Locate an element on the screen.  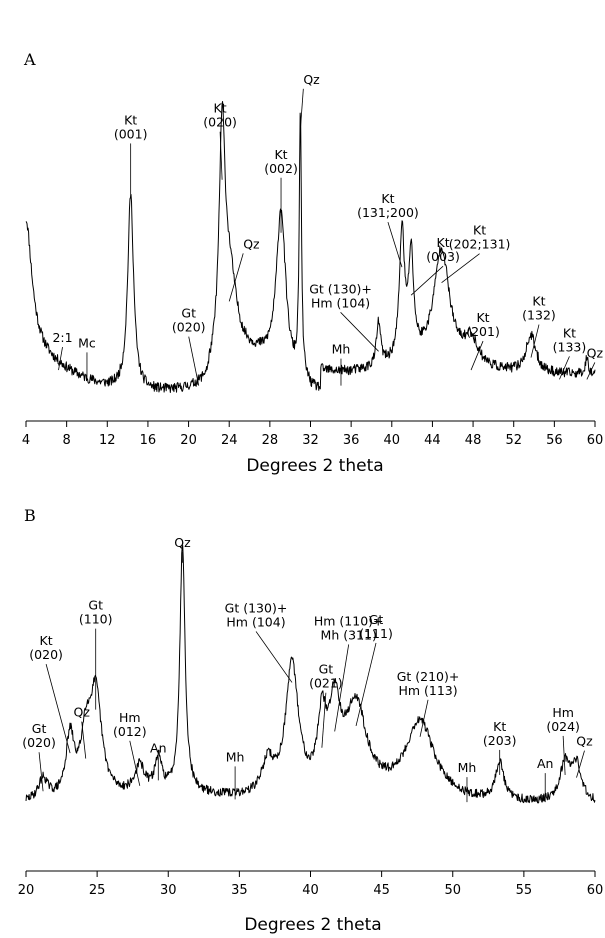
peak-annotation: Kt (201) is located at coordinates (483, 324).